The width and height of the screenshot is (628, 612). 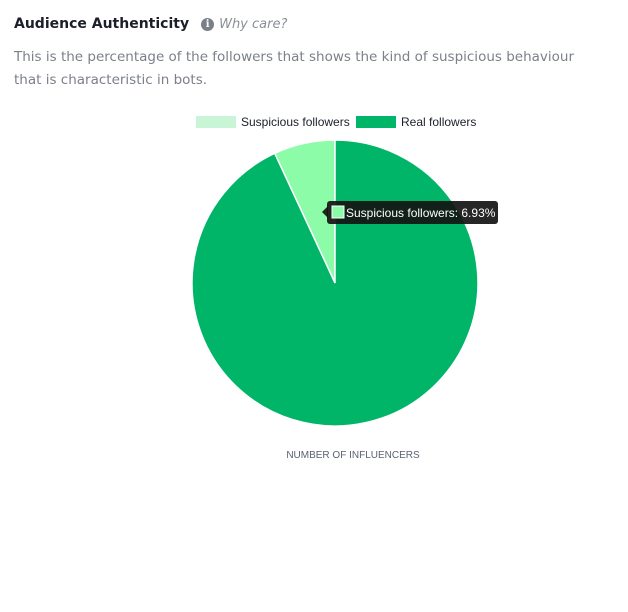 I want to click on why-care-link: Why care?, so click(x=253, y=24).